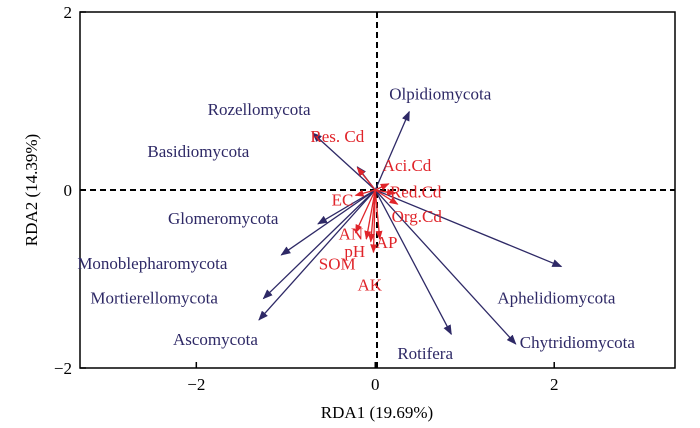 The width and height of the screenshot is (700, 428). I want to click on env-label-ph: pH, so click(354, 251).